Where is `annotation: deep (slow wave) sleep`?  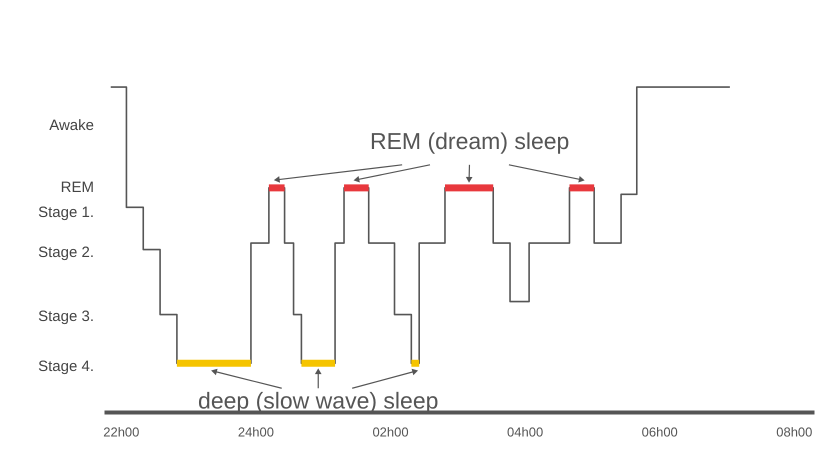
annotation: deep (slow wave) sleep is located at coordinates (318, 400).